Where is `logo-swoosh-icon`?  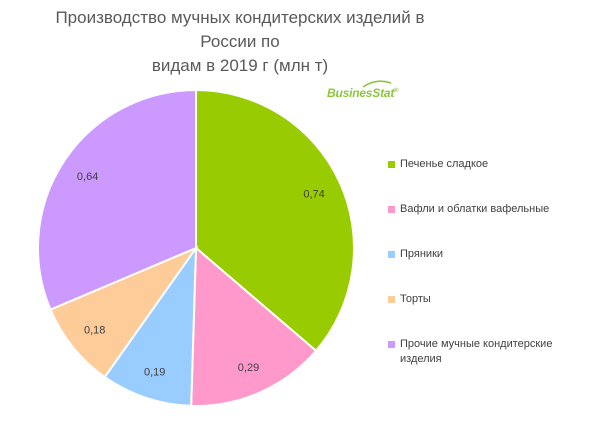
logo-swoosh-icon is located at coordinates (377, 84).